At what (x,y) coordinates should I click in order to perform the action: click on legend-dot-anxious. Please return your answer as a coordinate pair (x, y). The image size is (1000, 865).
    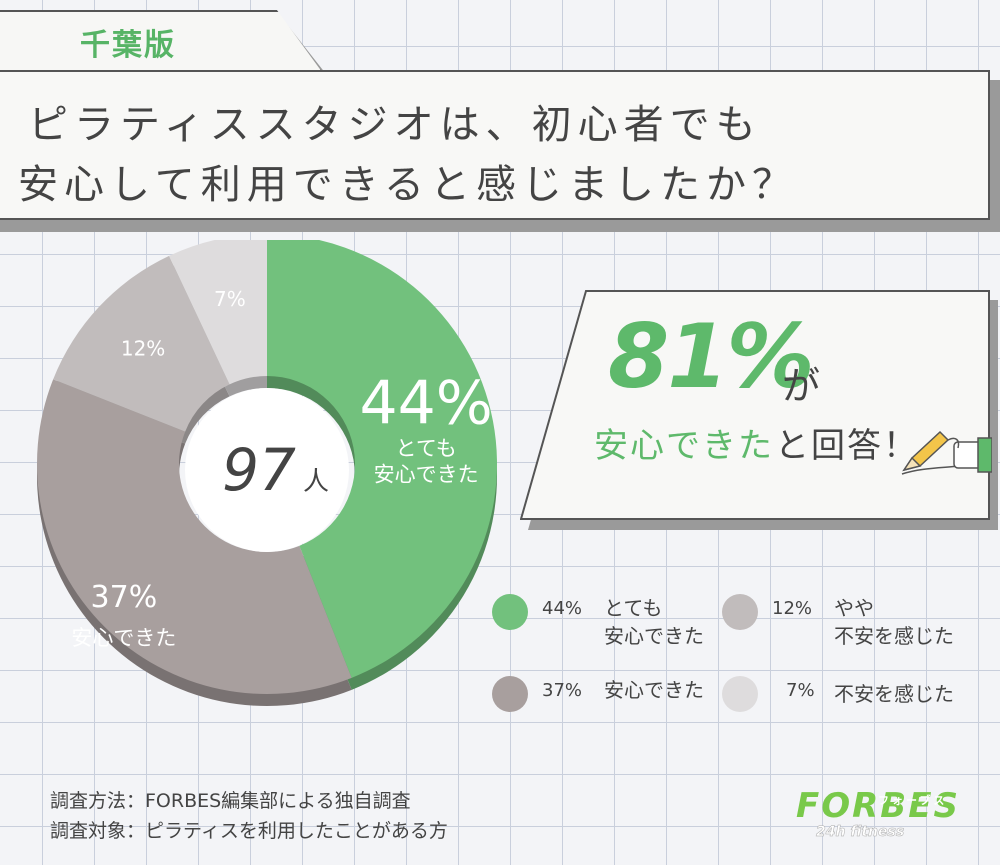
    Looking at the image, I should click on (740, 694).